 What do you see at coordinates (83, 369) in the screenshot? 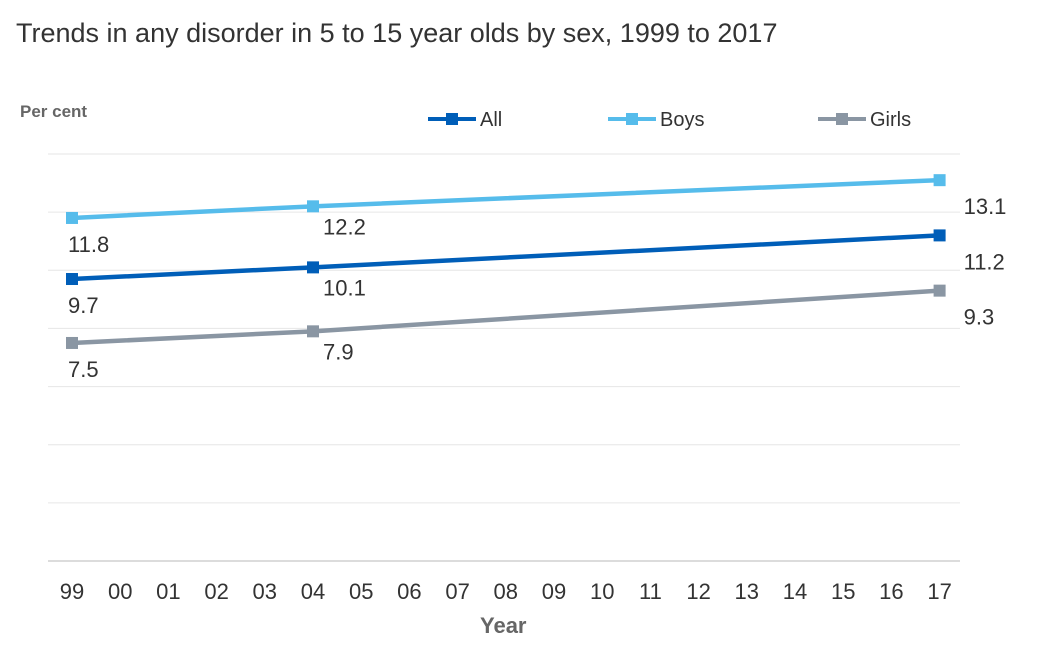
I see `data-label: 7.5` at bounding box center [83, 369].